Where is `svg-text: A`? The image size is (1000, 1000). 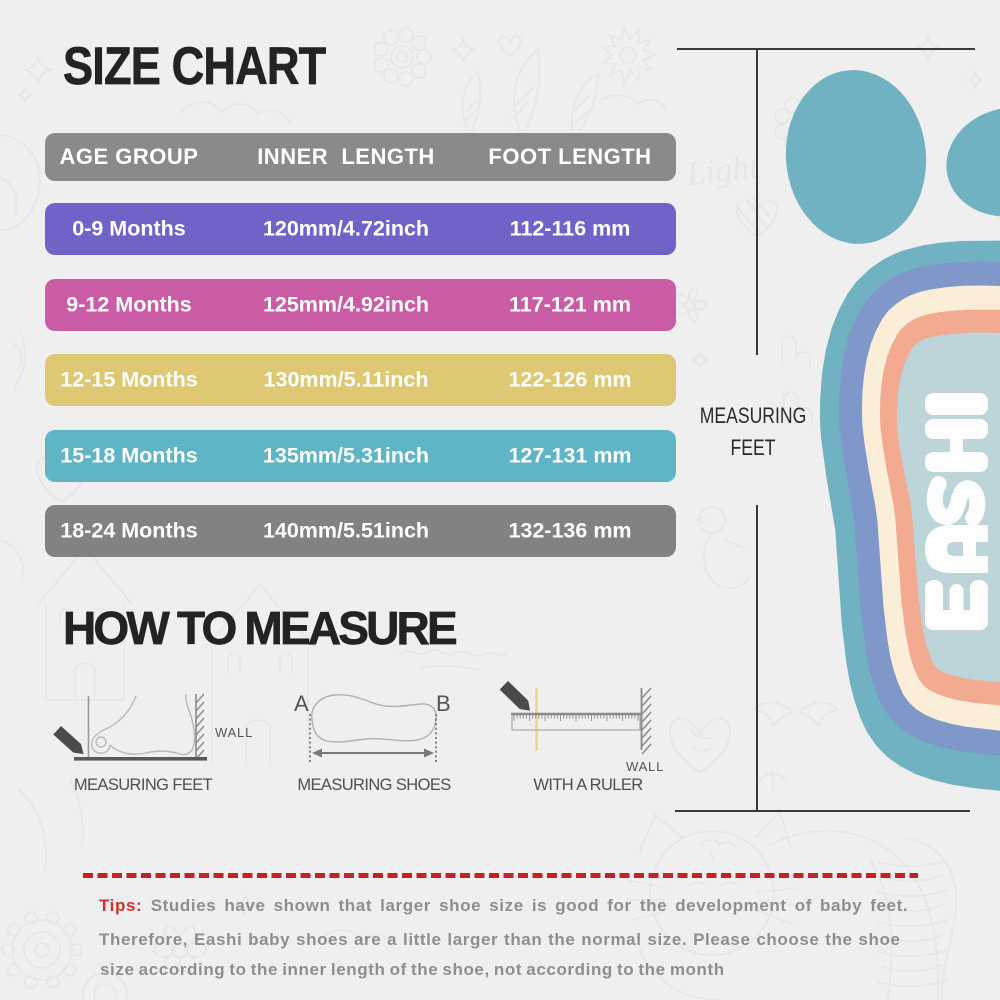
svg-text: A is located at coordinates (301, 703).